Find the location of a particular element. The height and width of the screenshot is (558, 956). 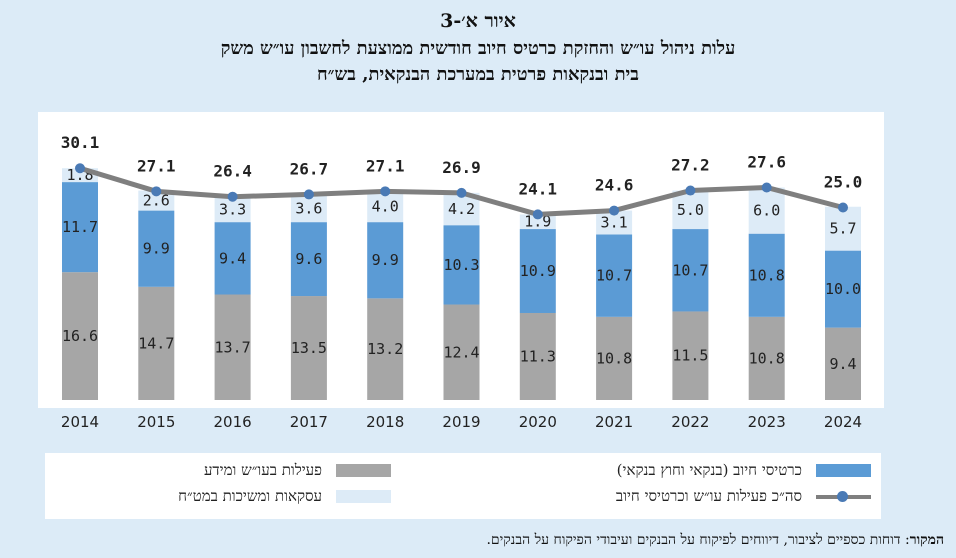

x-tick-label: 2014 is located at coordinates (80, 422).